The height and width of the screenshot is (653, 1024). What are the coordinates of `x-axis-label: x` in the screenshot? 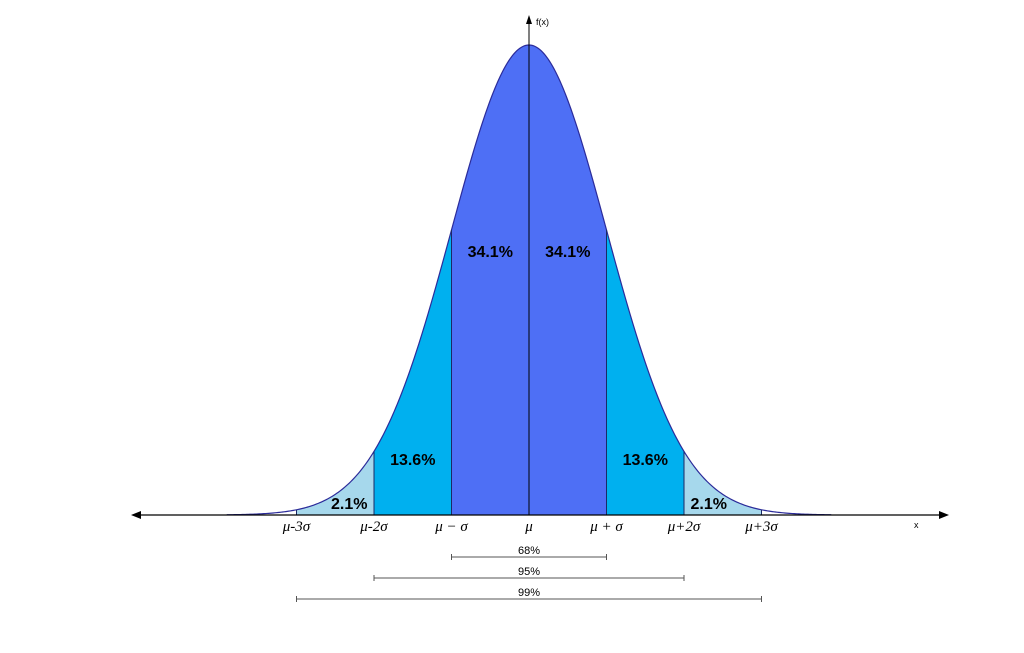 It's located at (916, 525).